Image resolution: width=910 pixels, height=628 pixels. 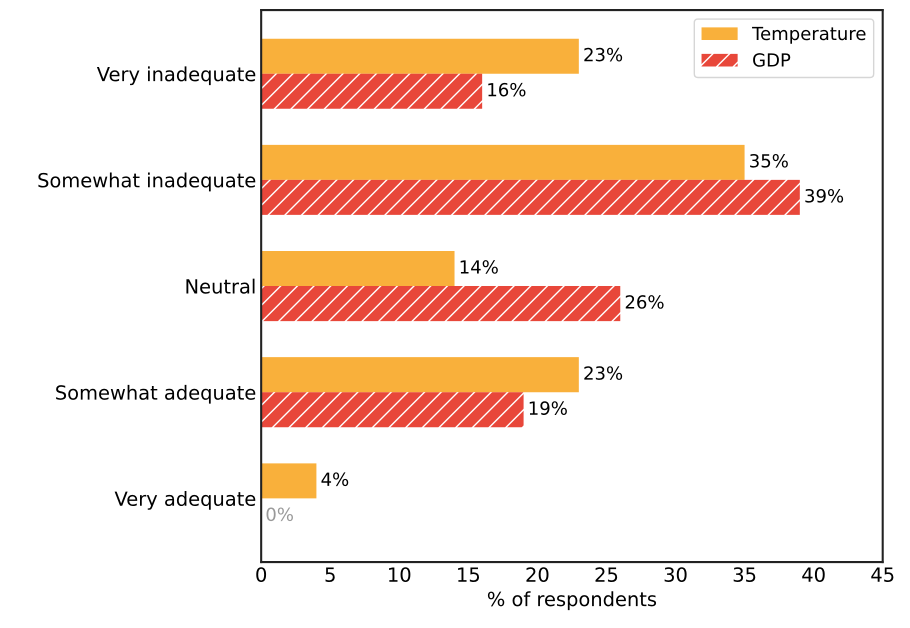 What do you see at coordinates (156, 394) in the screenshot?
I see `y-tick-label: Somewhat adequate` at bounding box center [156, 394].